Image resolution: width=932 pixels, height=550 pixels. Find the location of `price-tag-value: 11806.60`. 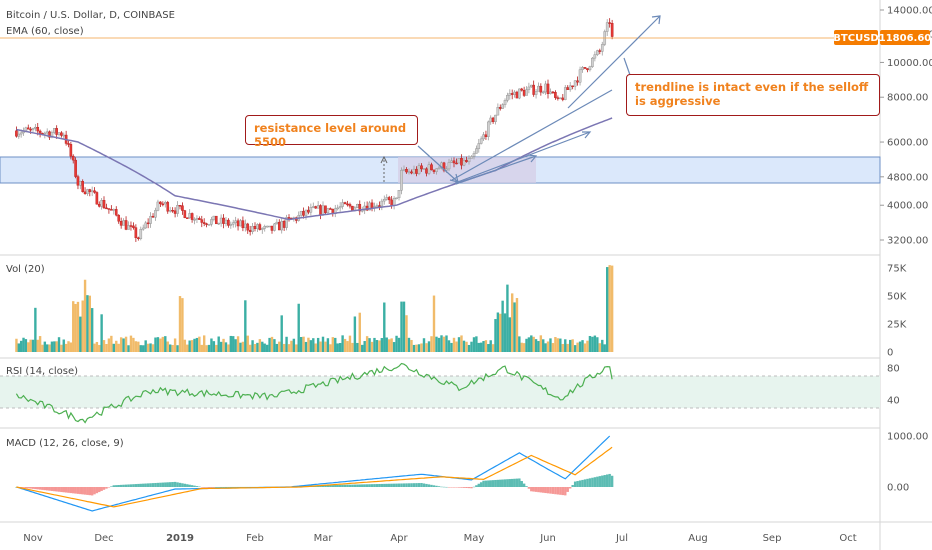

price-tag-value: 11806.60 is located at coordinates (905, 38).